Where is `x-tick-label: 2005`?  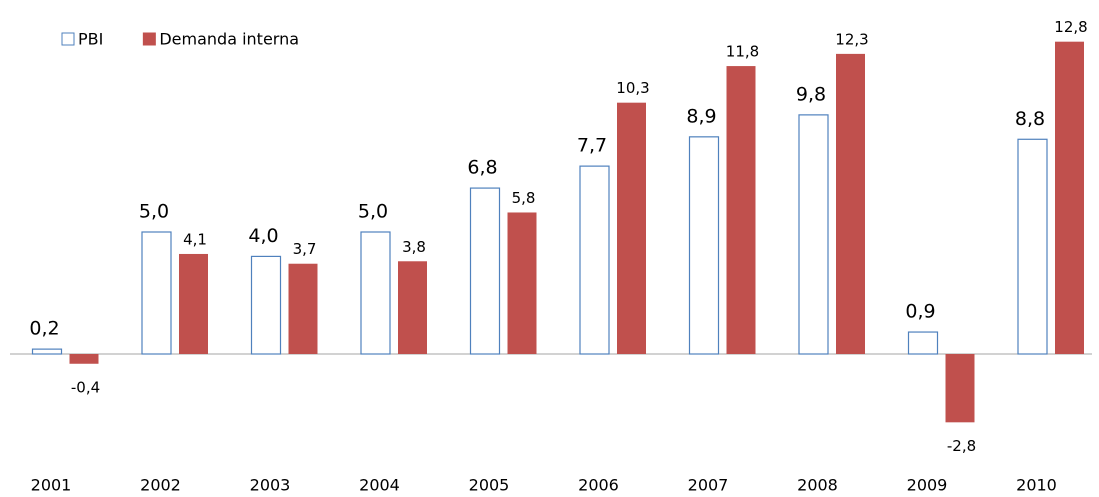
x-tick-label: 2005 is located at coordinates (489, 485).